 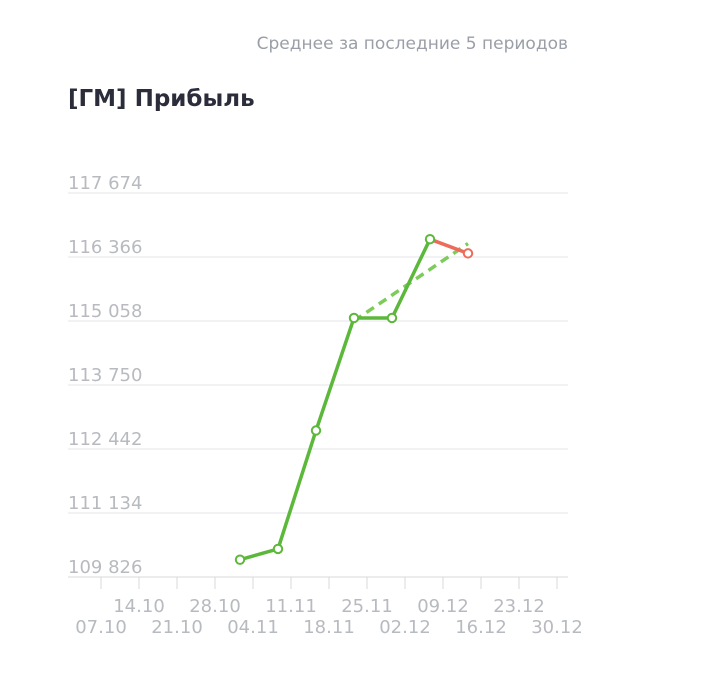 What do you see at coordinates (443, 606) in the screenshot?
I see `x-tick-label: 09.12` at bounding box center [443, 606].